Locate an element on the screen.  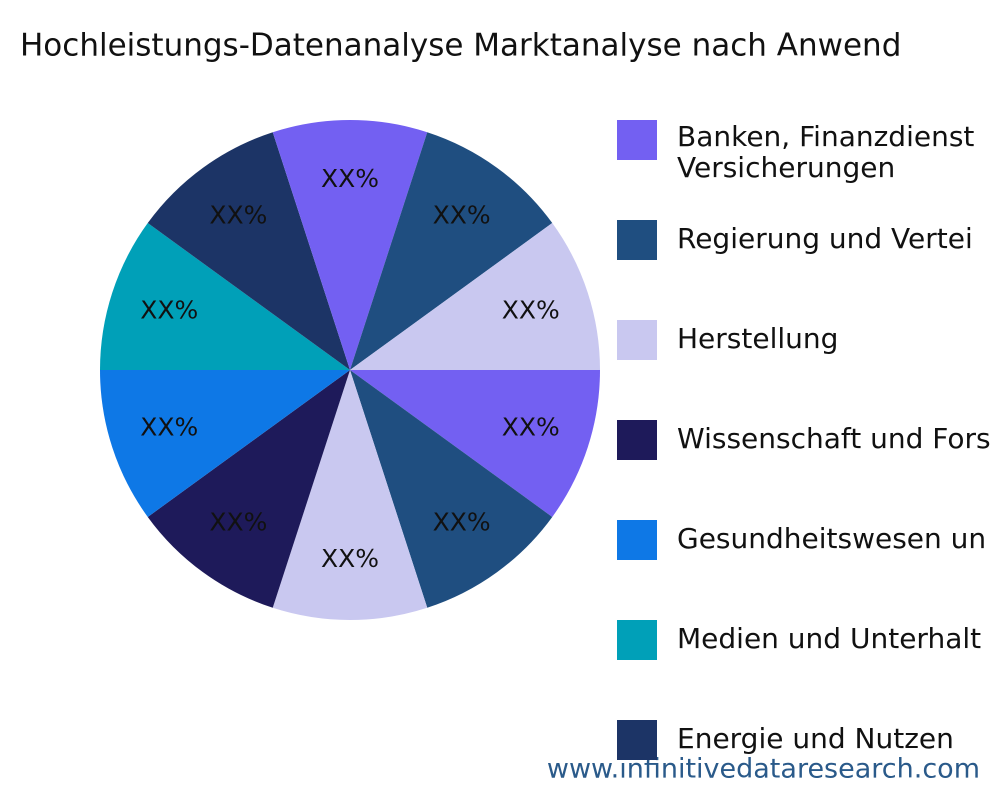
legend-label: Wissenschaft und Fors is located at coordinates (834, 438).